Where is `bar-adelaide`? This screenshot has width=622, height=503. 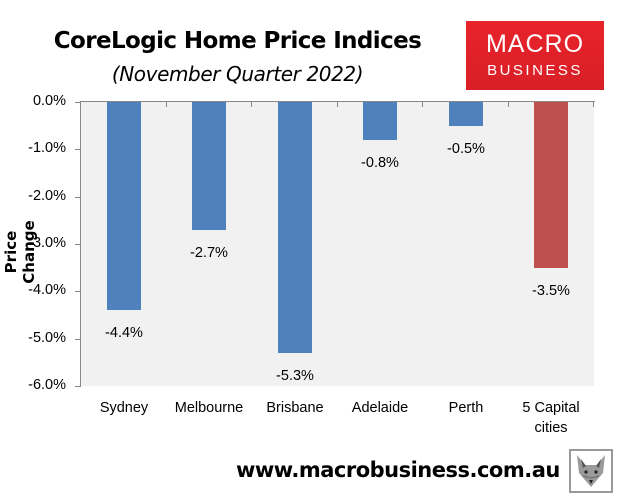
bar-adelaide is located at coordinates (380, 121).